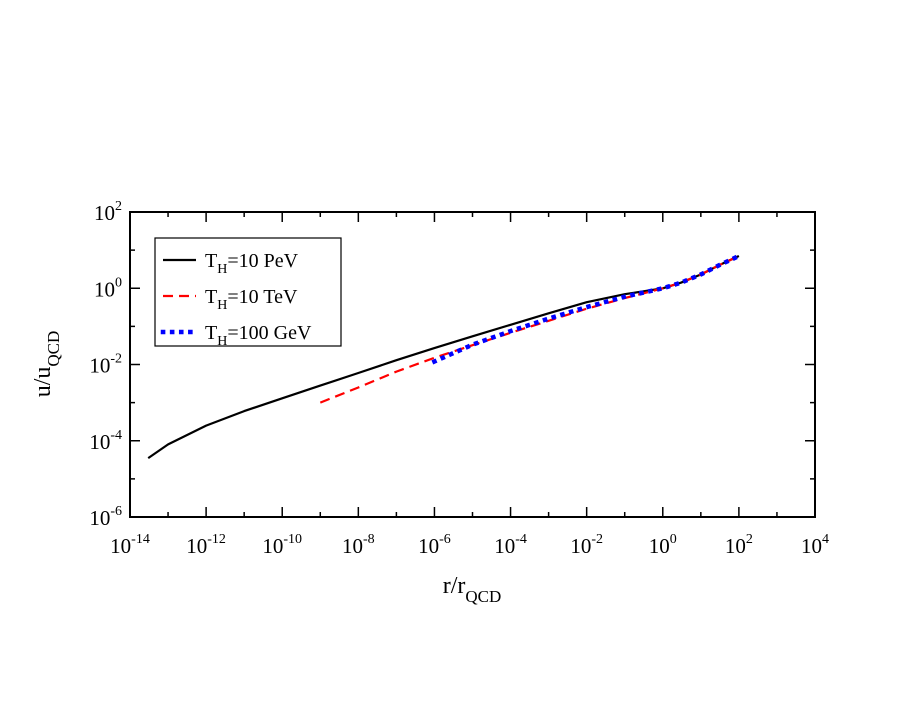 The height and width of the screenshot is (708, 917). Describe the element at coordinates (521, 539) in the screenshot. I see `x-tick-label-exp: -4` at that location.